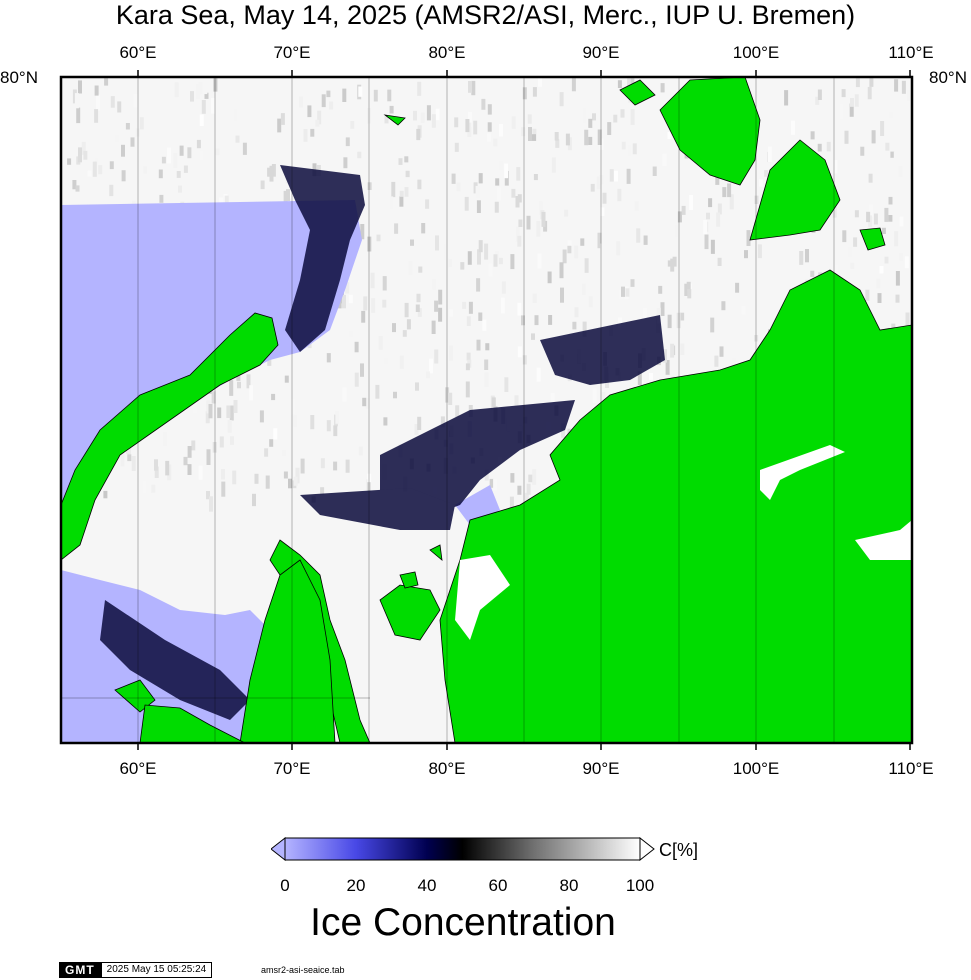 Image resolution: width=971 pixels, height=980 pixels. Describe the element at coordinates (447, 52) in the screenshot. I see `lon-tick-top-80: 80°E` at that location.